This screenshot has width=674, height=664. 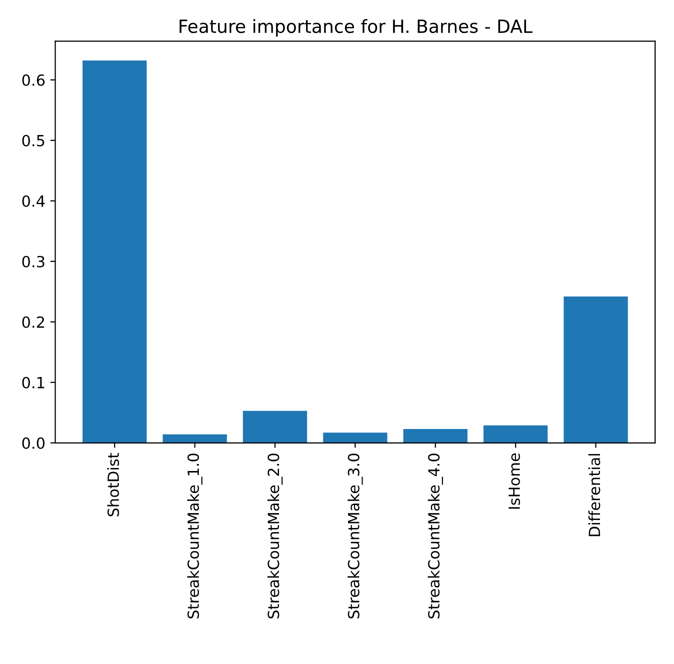 What do you see at coordinates (275, 536) in the screenshot?
I see `x-tick-label: StreakCountMake_2.0` at bounding box center [275, 536].